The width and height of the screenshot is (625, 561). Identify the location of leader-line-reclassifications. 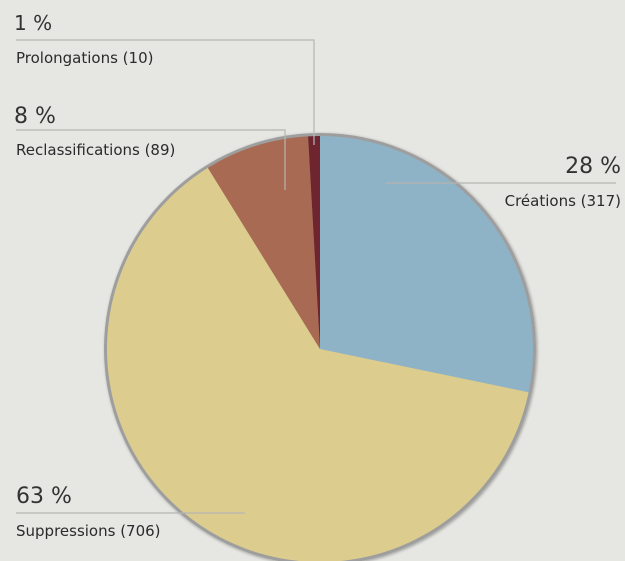
(151, 159).